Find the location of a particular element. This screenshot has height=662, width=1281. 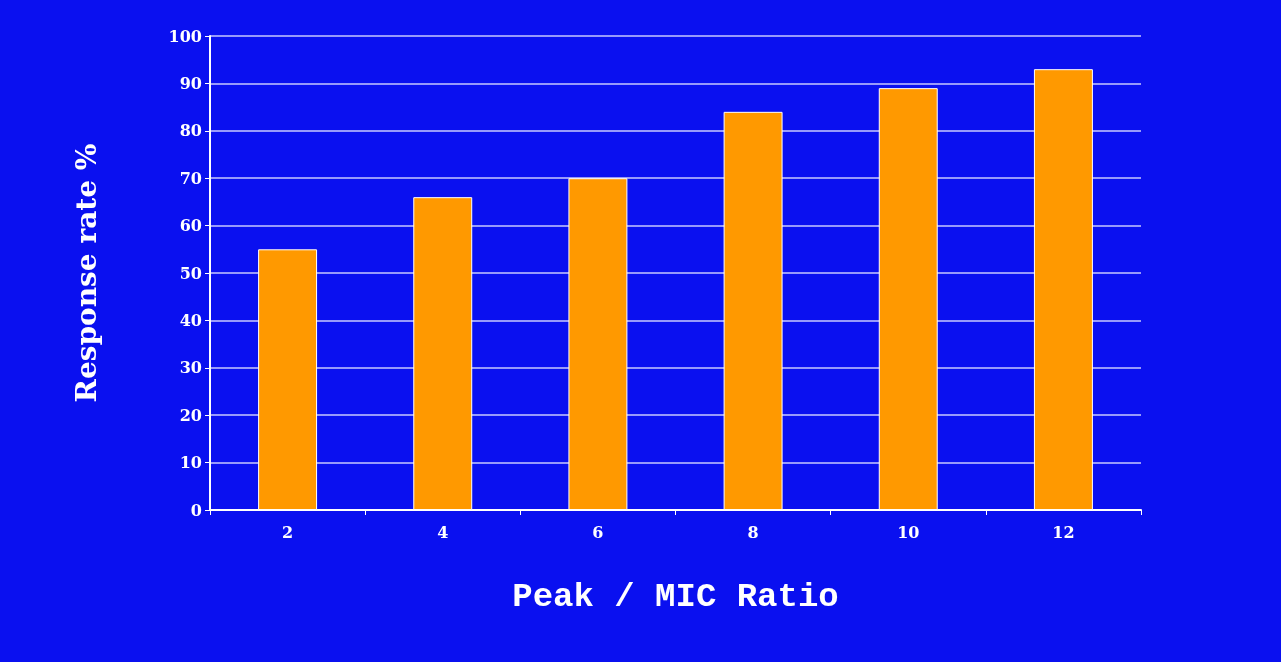

y-tick-label: 0 is located at coordinates (196, 510).